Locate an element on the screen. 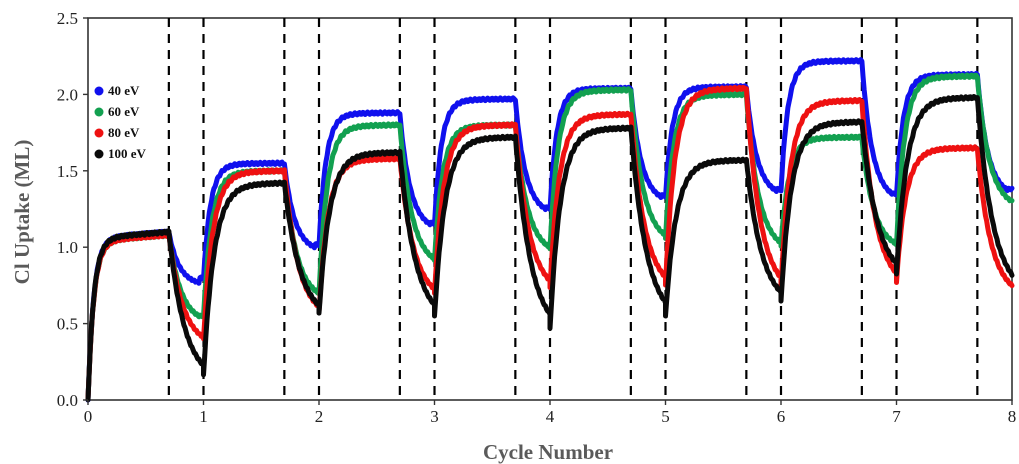 The height and width of the screenshot is (464, 1019). legend: 40 eV 60 eV 80 eV 100 eV is located at coordinates (120, 122).